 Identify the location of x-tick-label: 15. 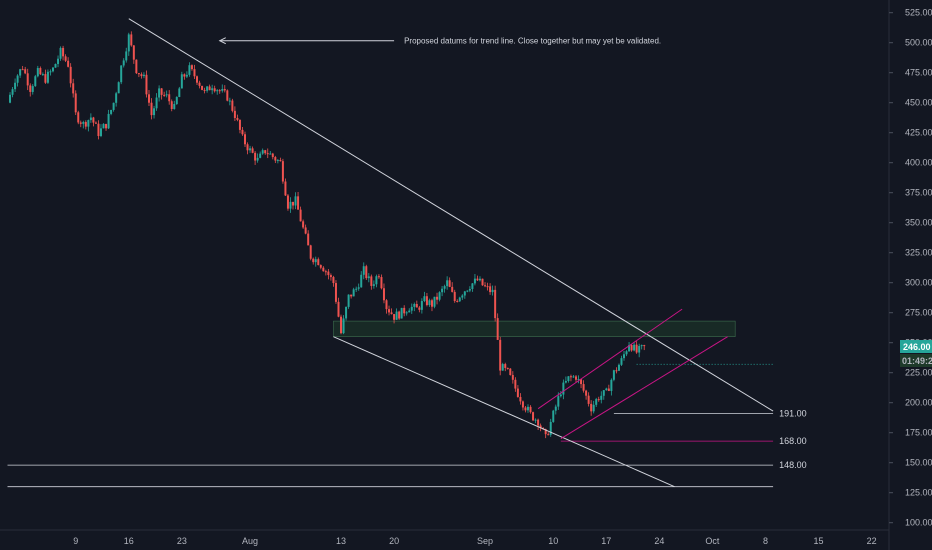
(819, 541).